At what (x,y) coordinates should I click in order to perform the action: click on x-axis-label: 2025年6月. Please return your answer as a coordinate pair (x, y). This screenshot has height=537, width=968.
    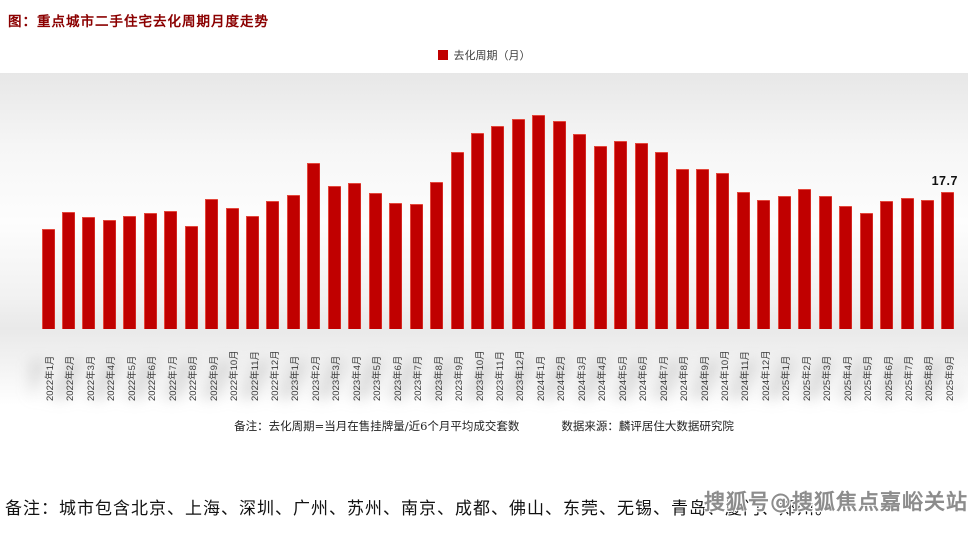
    Looking at the image, I should click on (889, 378).